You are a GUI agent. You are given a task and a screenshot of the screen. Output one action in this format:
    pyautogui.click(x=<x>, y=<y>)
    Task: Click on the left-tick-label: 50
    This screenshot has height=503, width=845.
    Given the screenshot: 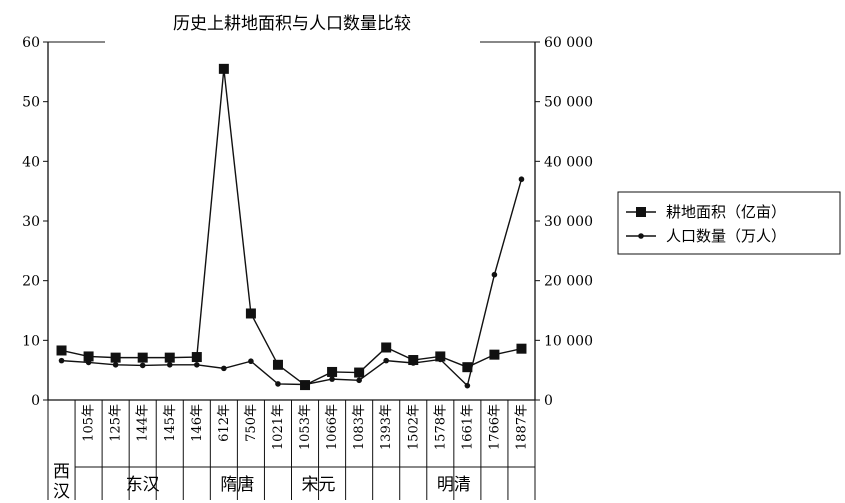 What is the action you would take?
    pyautogui.click(x=31, y=103)
    